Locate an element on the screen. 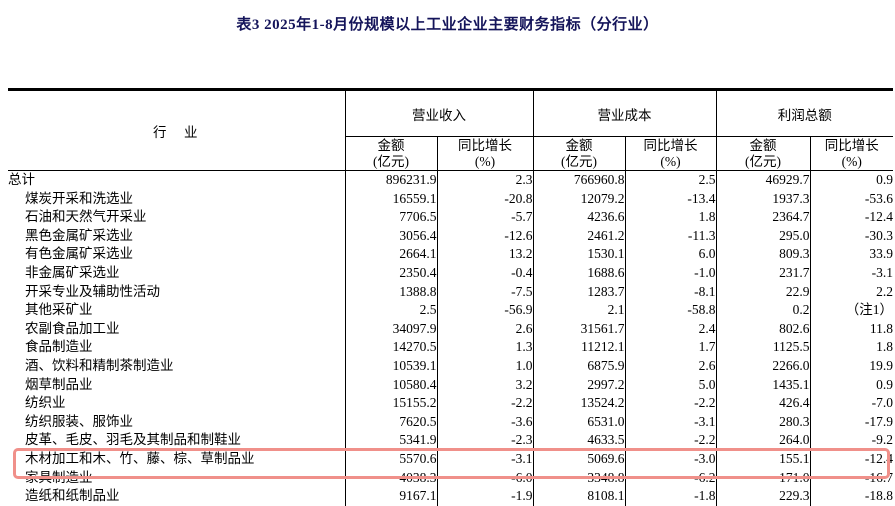 Image resolution: width=895 pixels, height=506 pixels. value-cell: -30.3 is located at coordinates (851, 236).